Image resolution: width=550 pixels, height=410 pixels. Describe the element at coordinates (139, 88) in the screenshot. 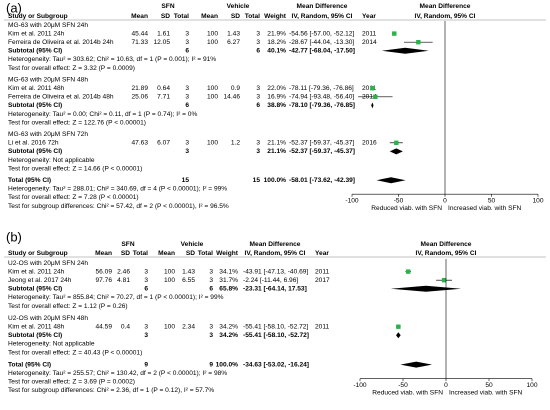

I see `study-cell: 21.89` at that location.